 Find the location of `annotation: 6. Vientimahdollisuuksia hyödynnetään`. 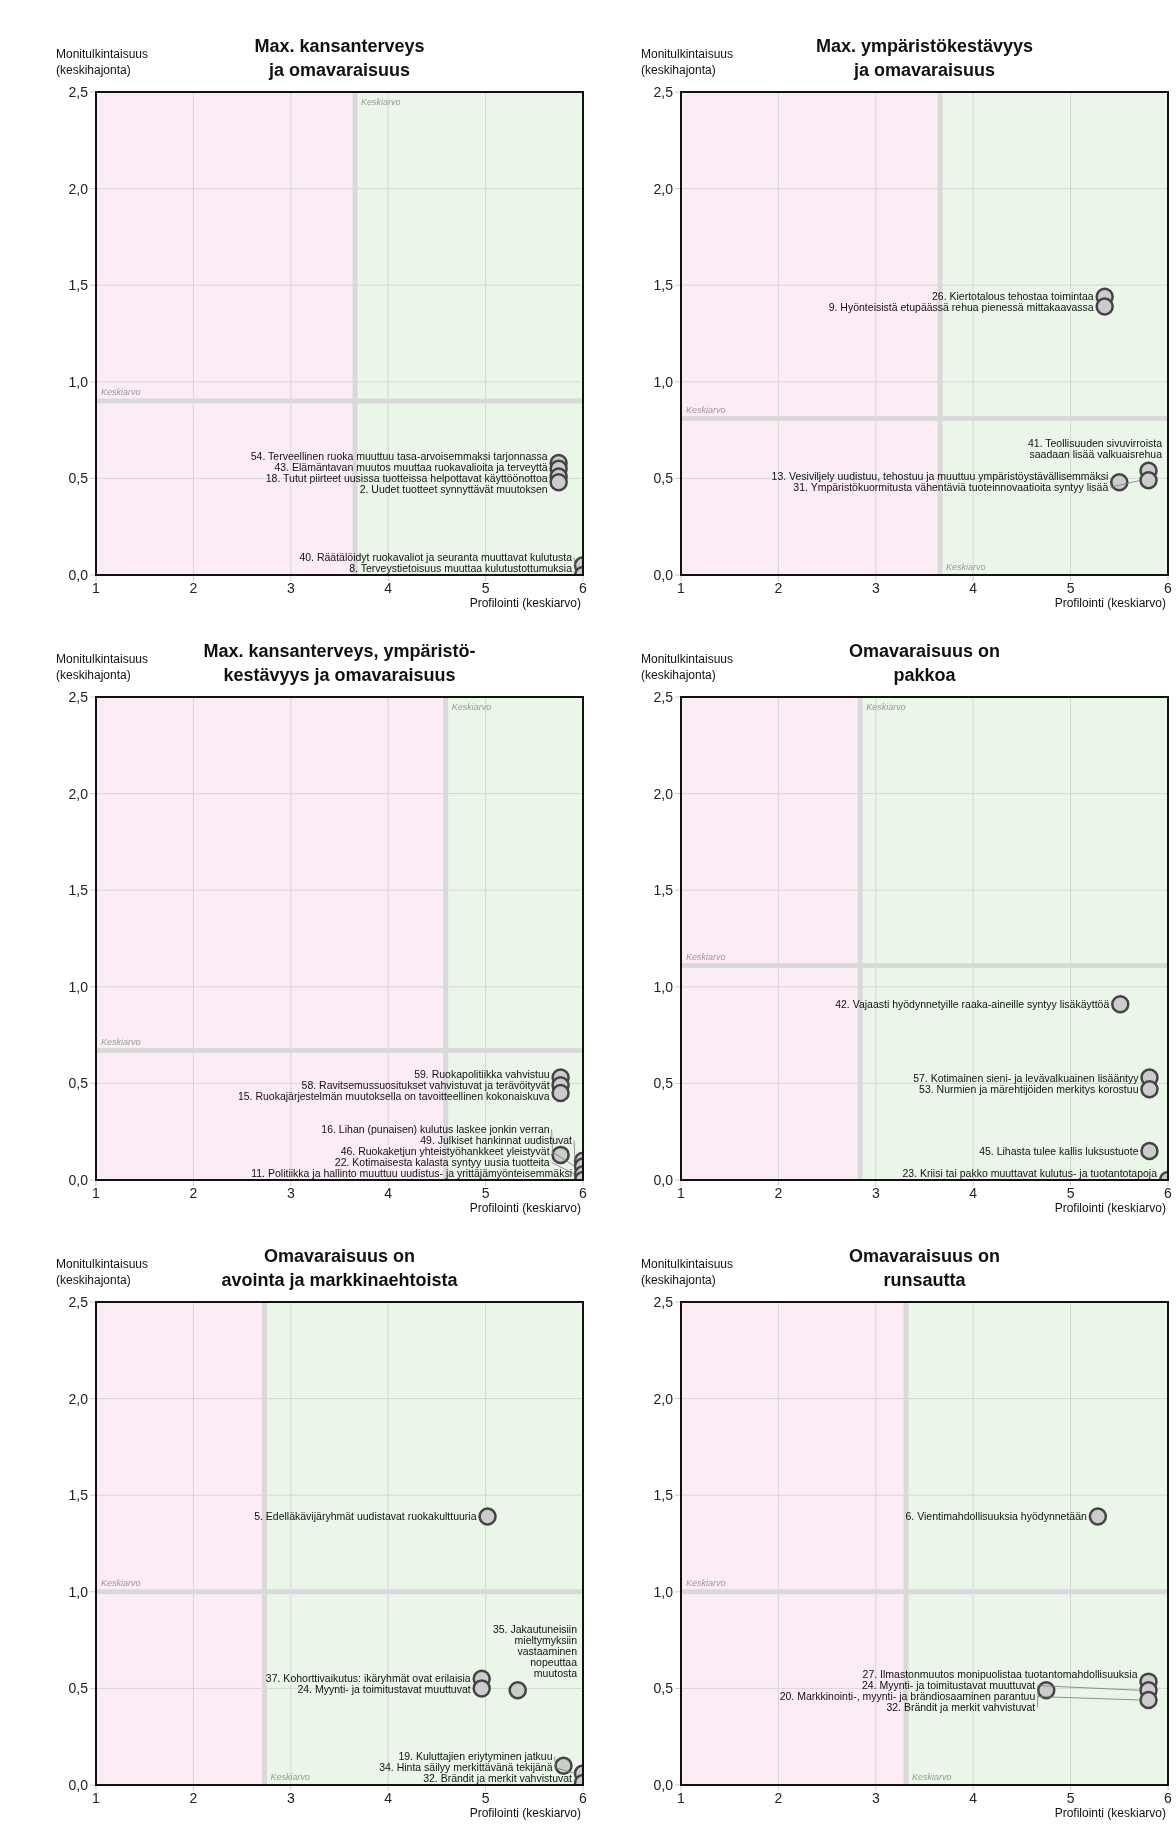

annotation: 6. Vientimahdollisuuksia hyödynnetään is located at coordinates (996, 1516).